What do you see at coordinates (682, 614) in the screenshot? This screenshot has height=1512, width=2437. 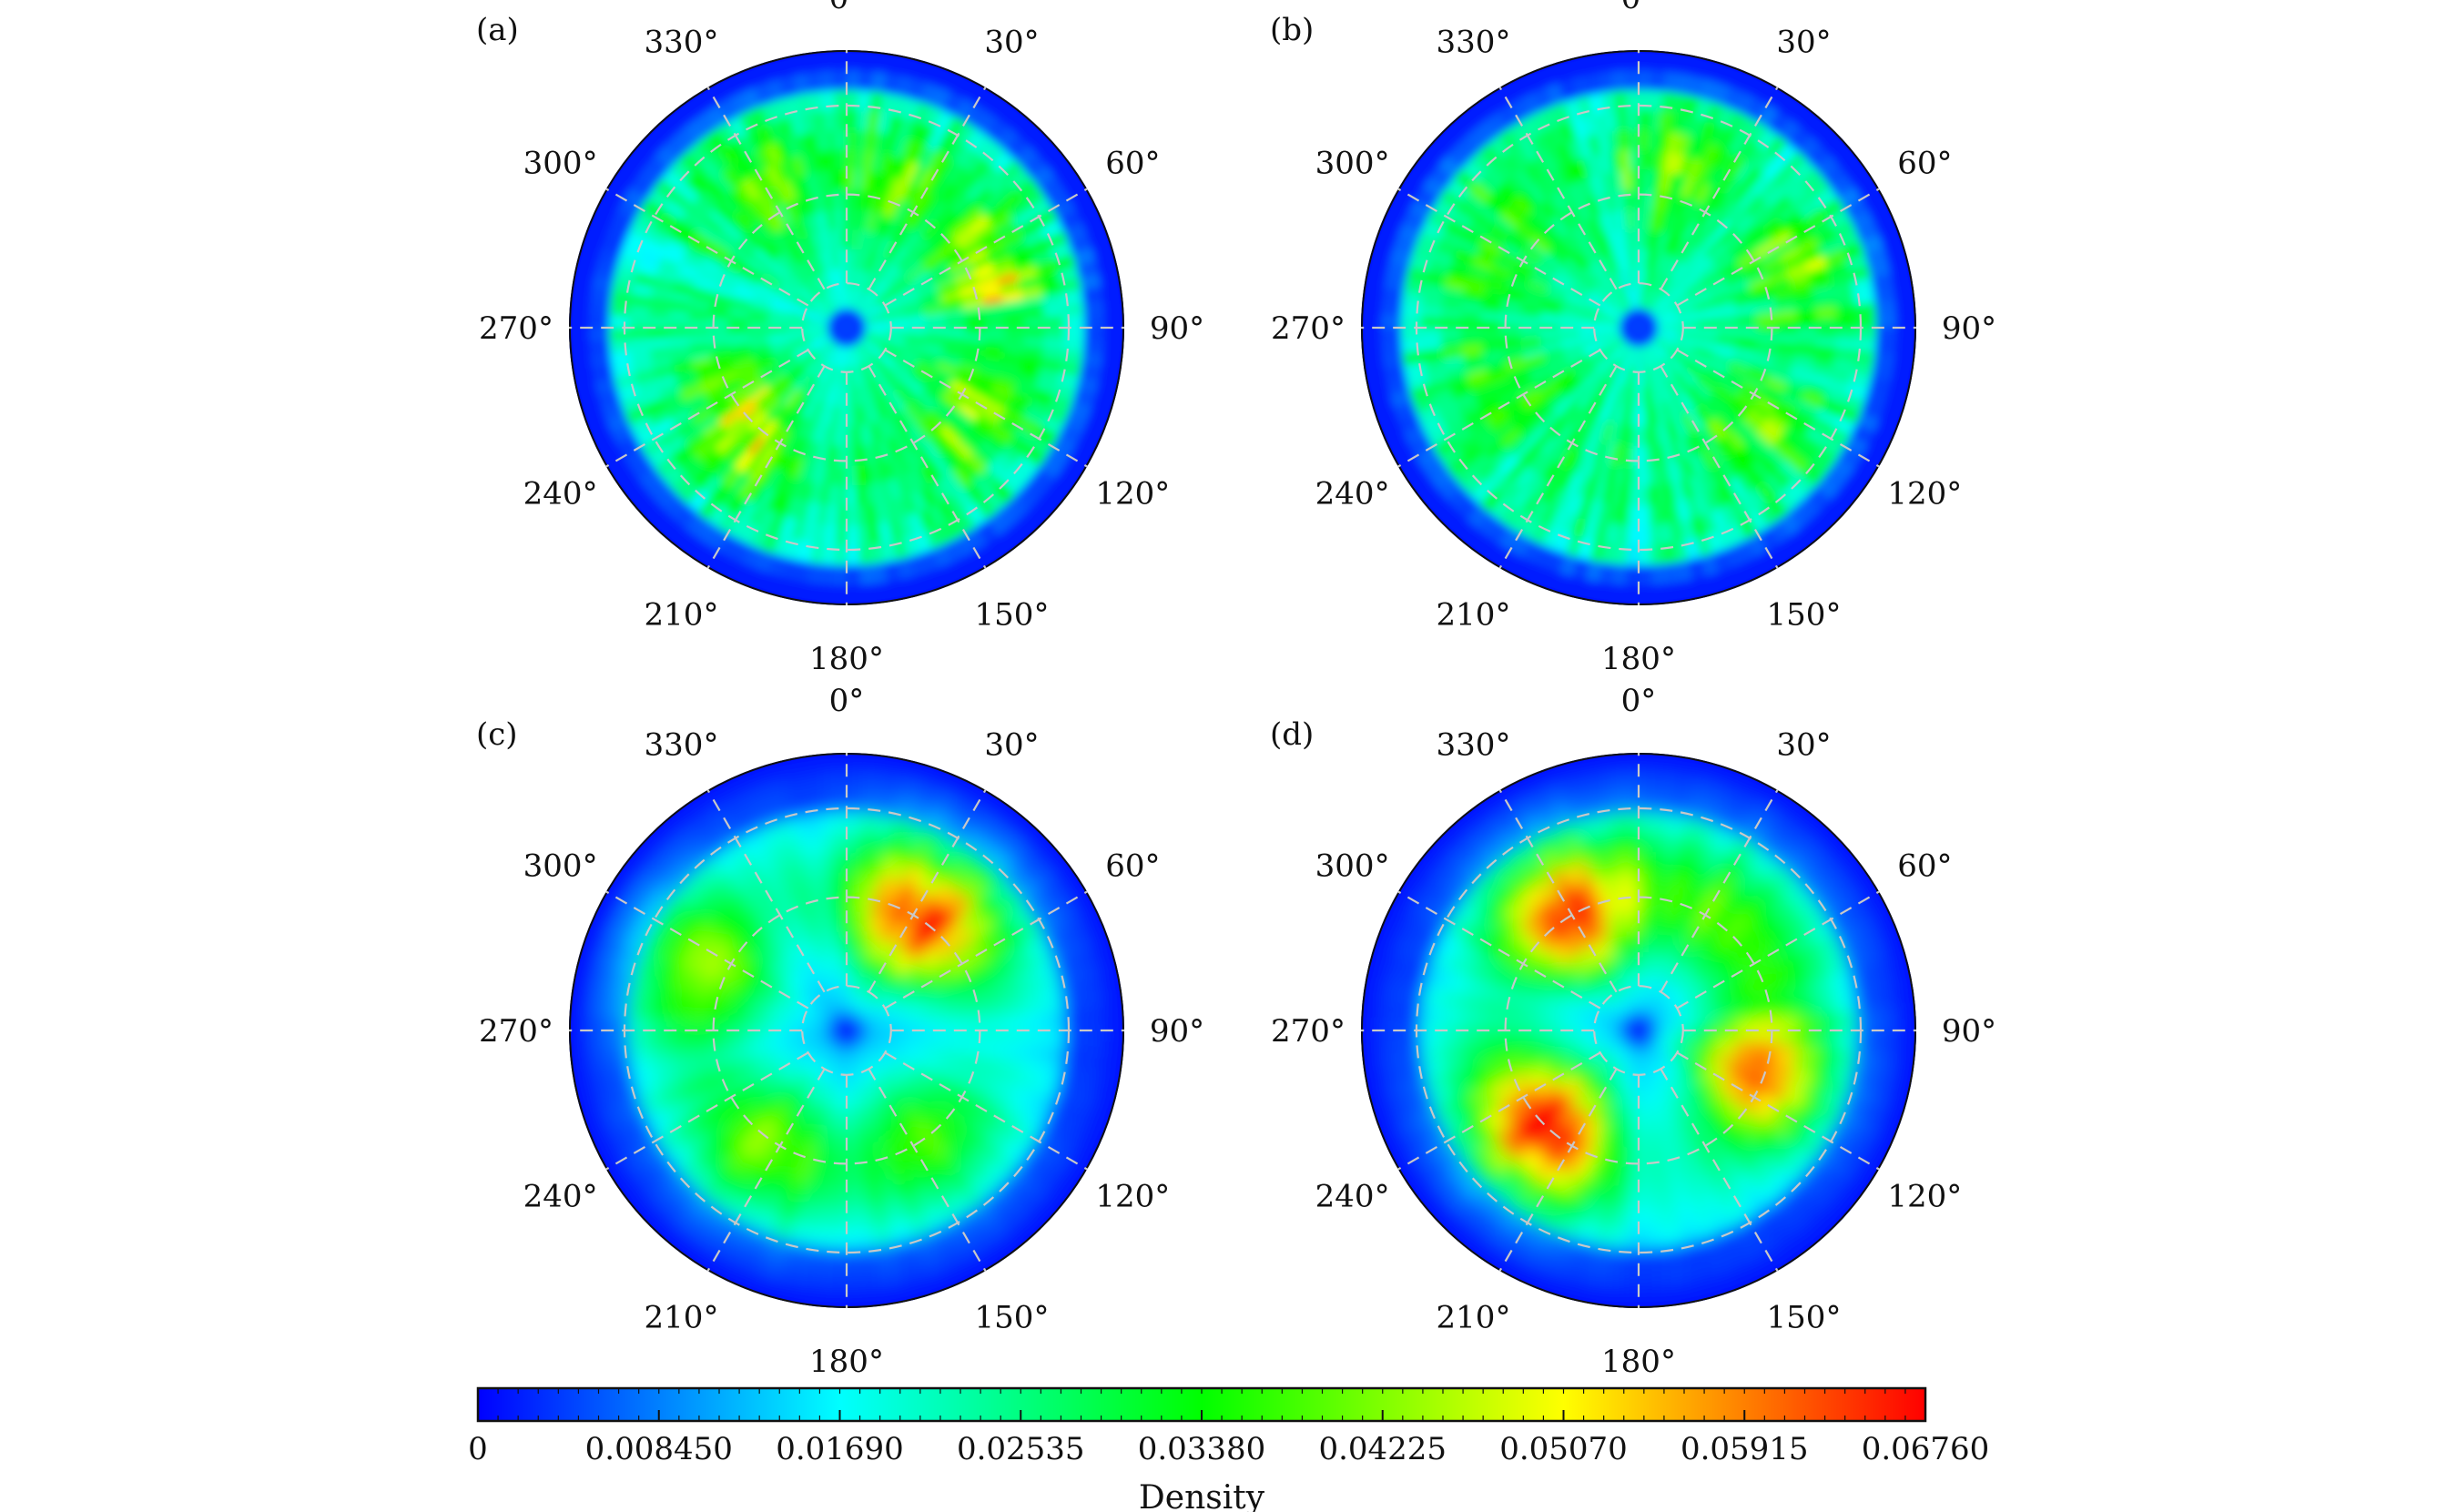 I see `angle-tick-label: 210°` at bounding box center [682, 614].